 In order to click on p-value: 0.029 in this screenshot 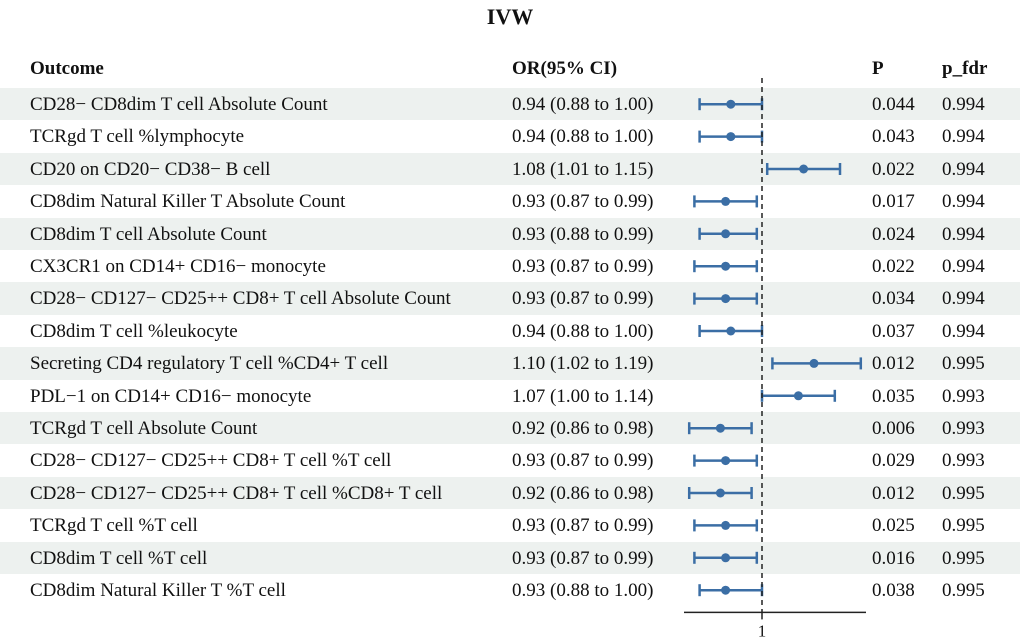, I will do `click(893, 461)`.